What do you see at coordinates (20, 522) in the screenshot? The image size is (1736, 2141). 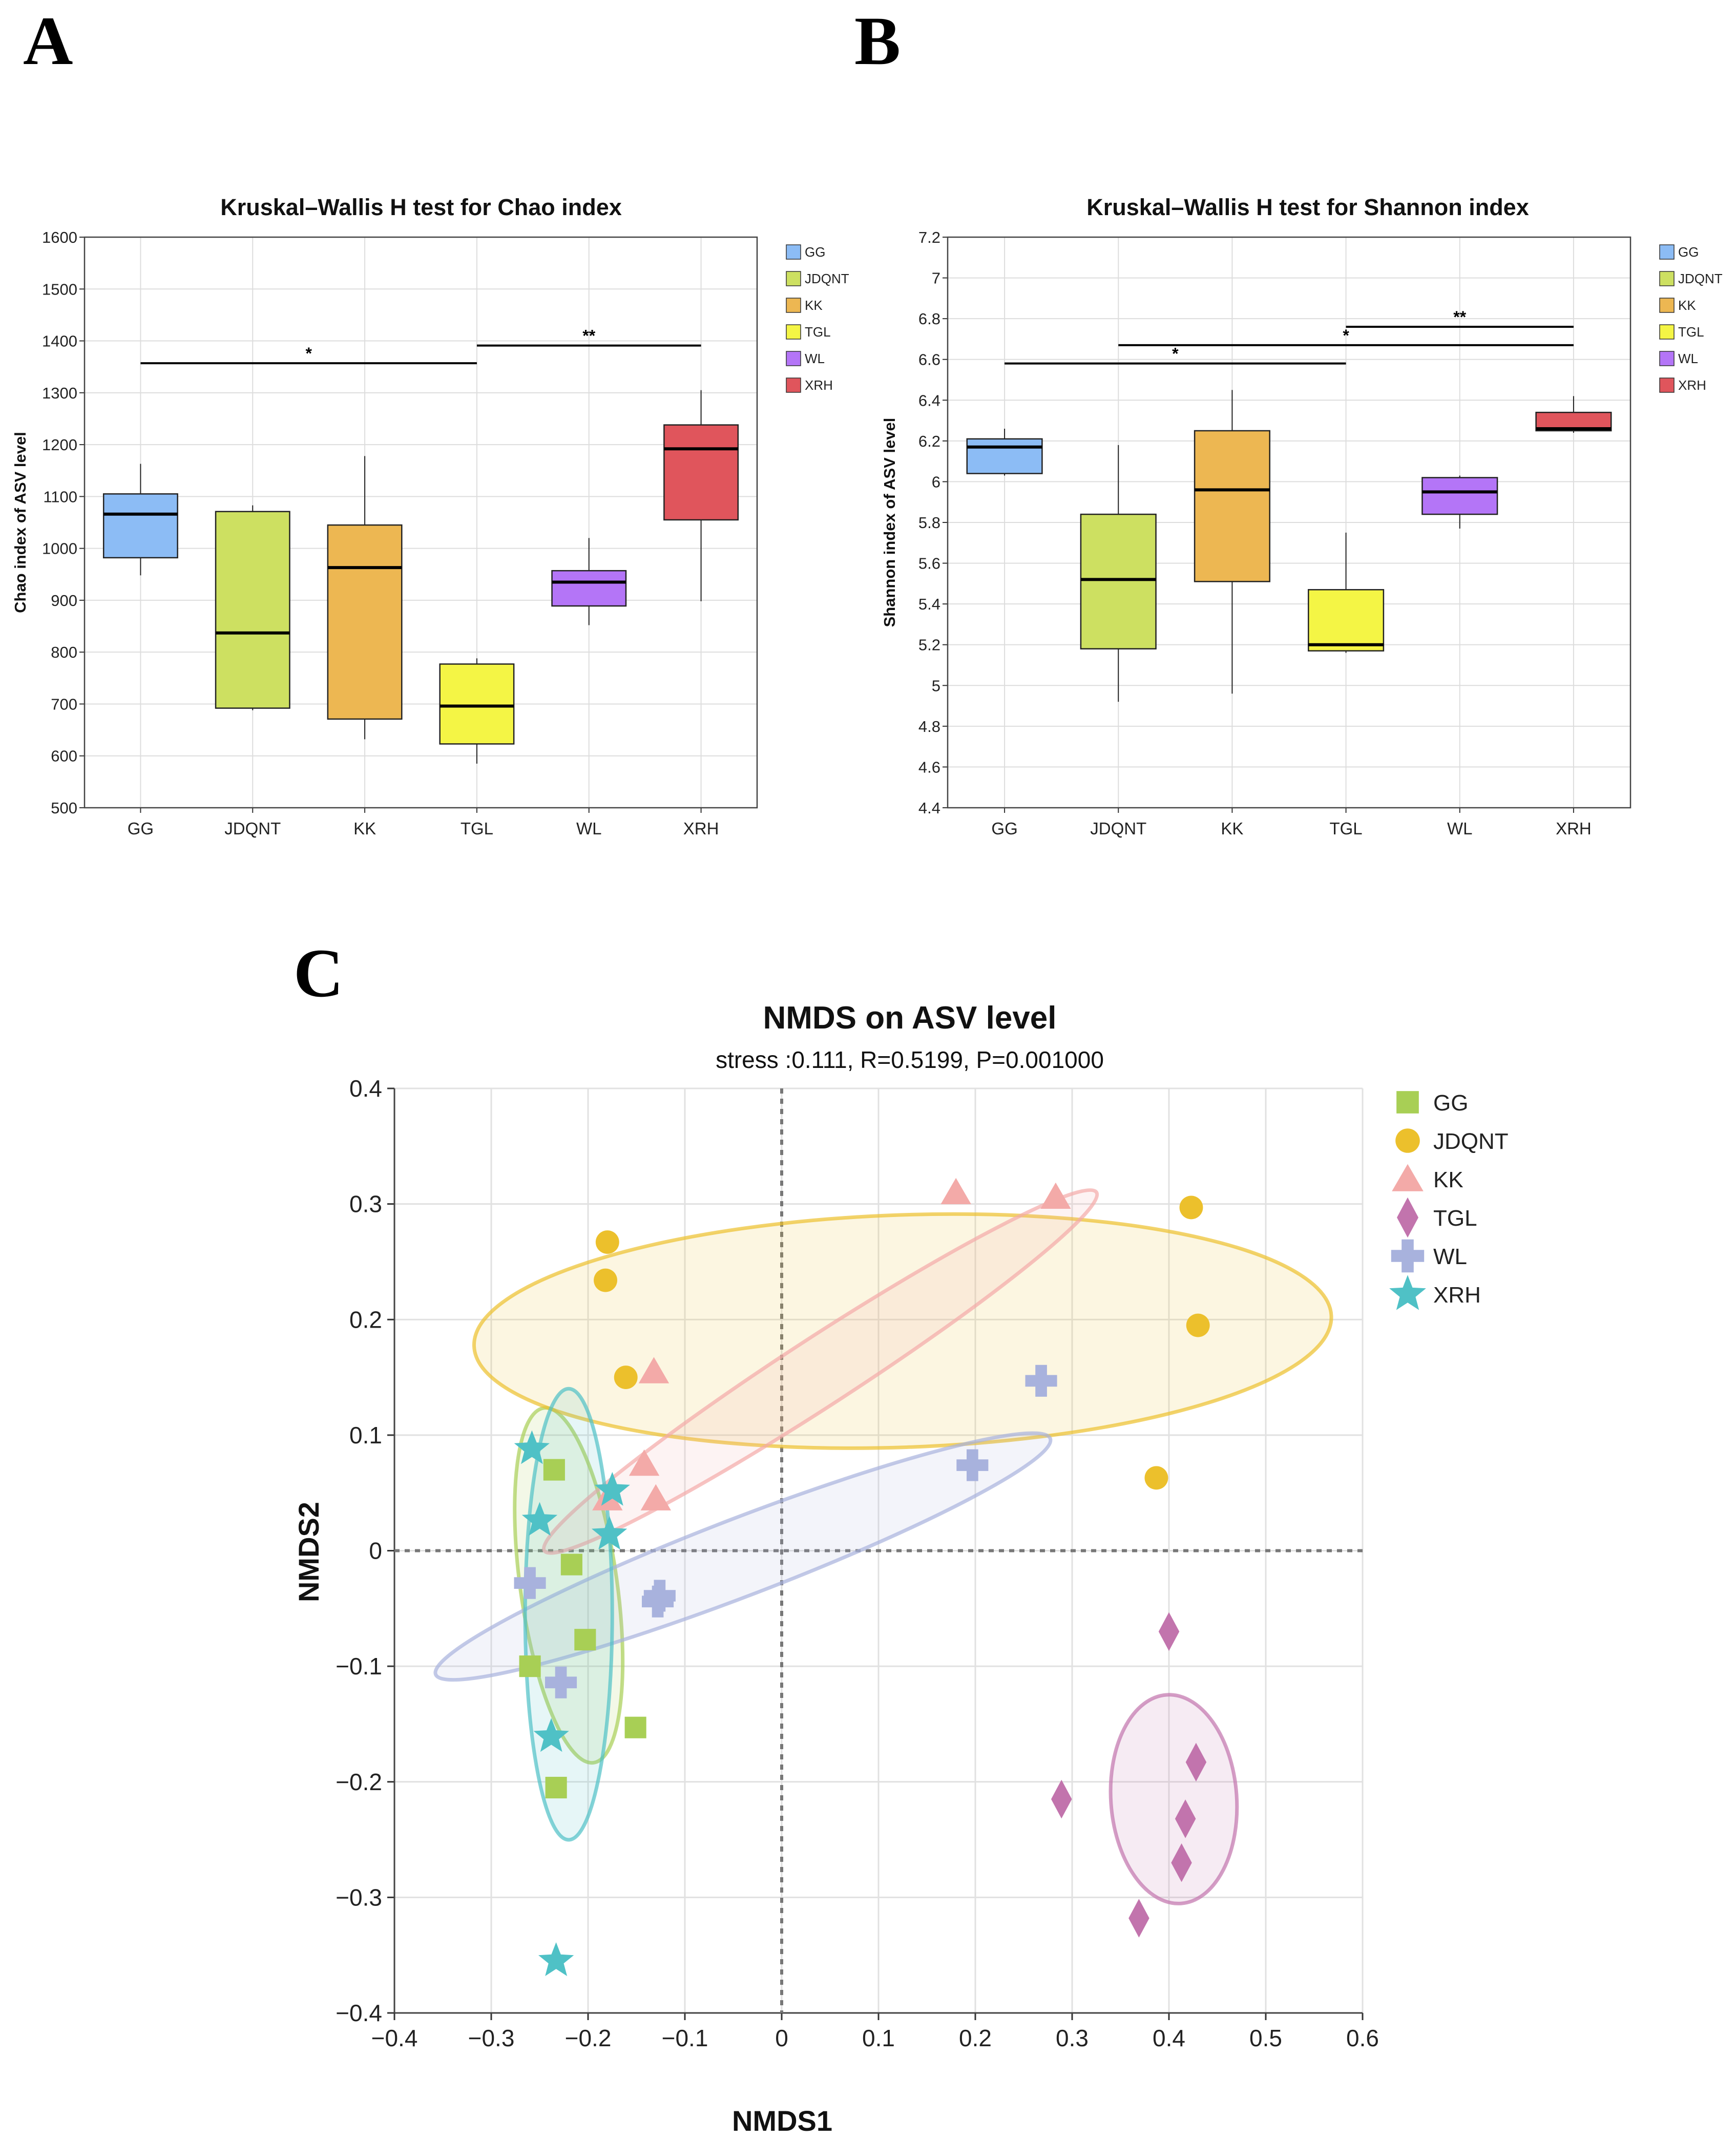 I see `panel-a-ylabel: Chao index of ASV level` at bounding box center [20, 522].